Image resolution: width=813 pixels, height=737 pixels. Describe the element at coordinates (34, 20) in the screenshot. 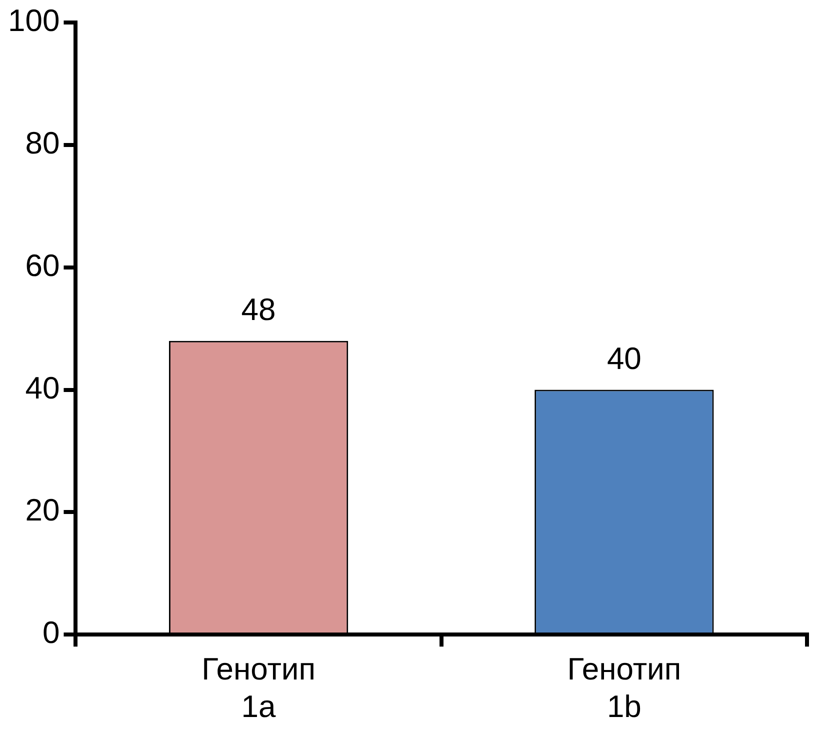

I see `y-tick-label: 100` at that location.